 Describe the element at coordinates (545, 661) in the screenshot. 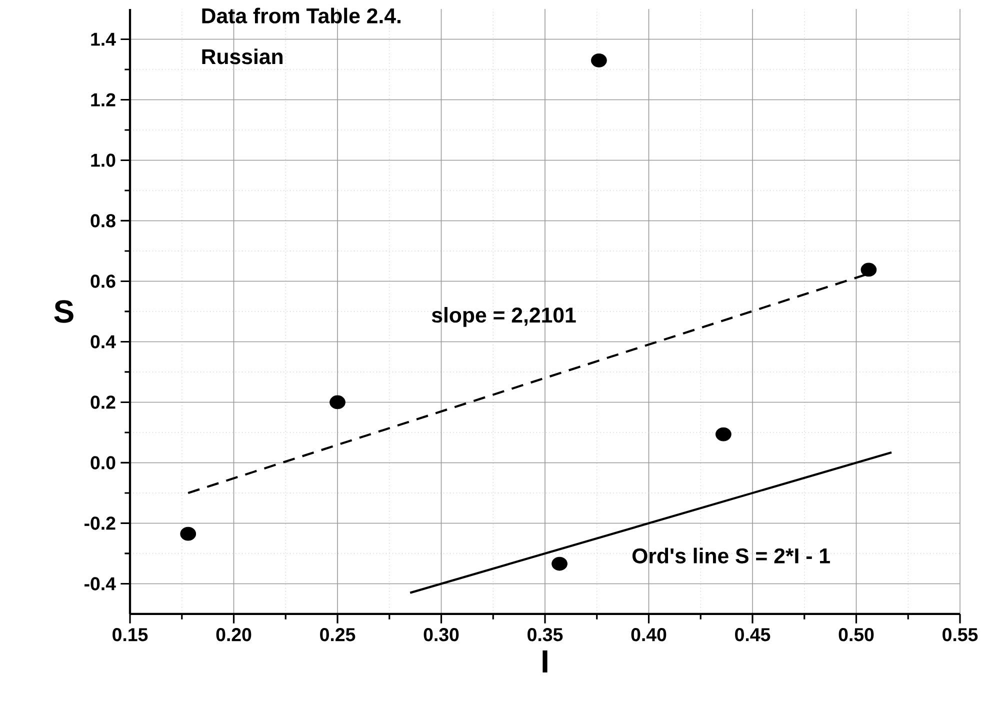

I see `x-axis-title: I` at that location.